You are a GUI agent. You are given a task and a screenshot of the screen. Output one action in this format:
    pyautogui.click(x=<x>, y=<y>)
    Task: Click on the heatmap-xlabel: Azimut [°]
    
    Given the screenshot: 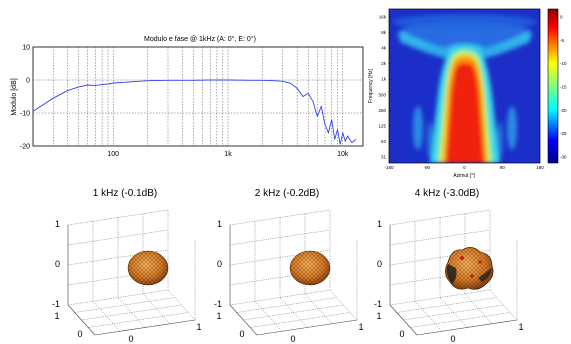 What is the action you would take?
    pyautogui.click(x=464, y=176)
    